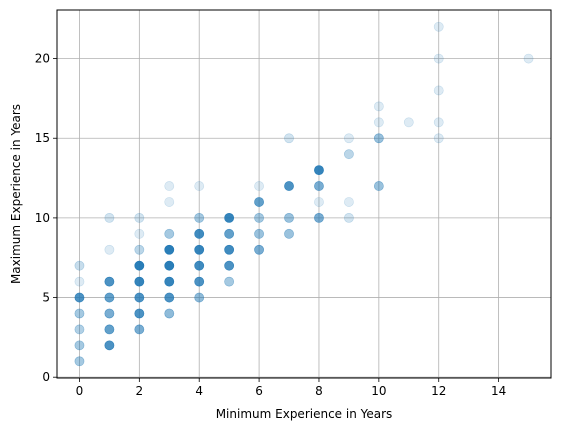 The height and width of the screenshot is (436, 562). I want to click on x-tick-label: 4, so click(199, 391).